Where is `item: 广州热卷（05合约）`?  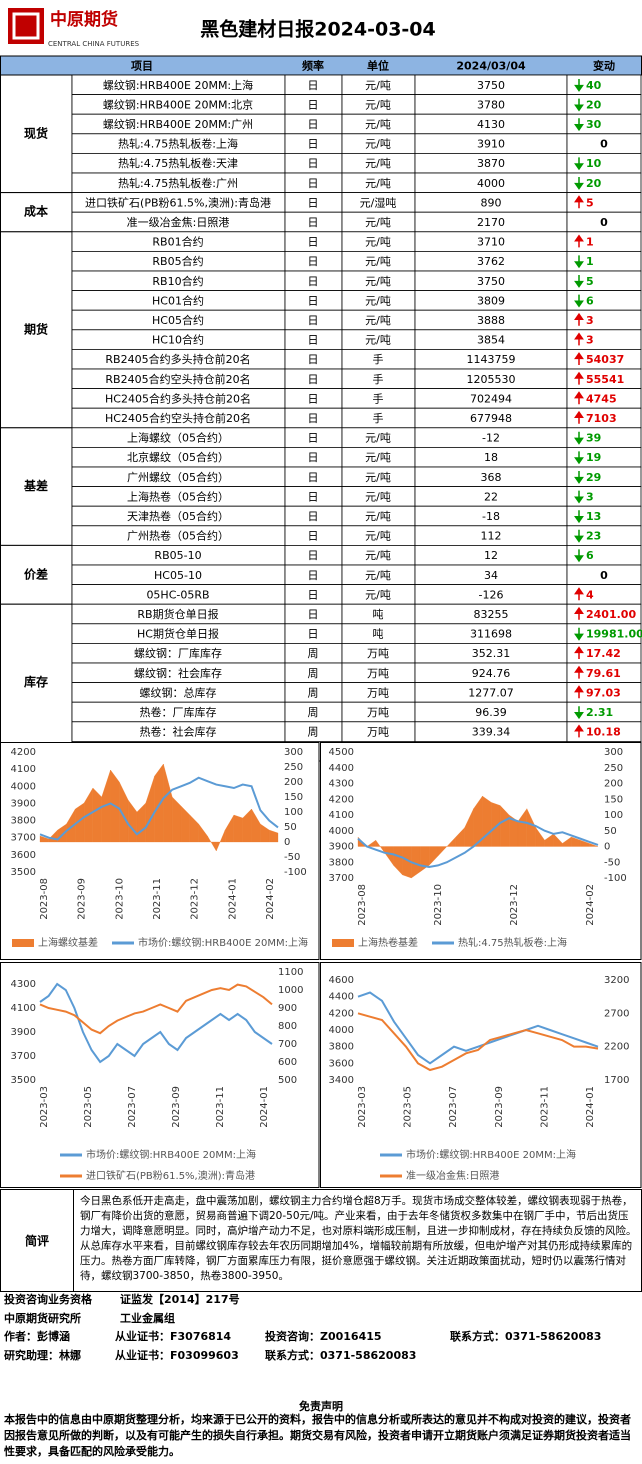
item: 广州热卷（05合约） is located at coordinates (178, 536).